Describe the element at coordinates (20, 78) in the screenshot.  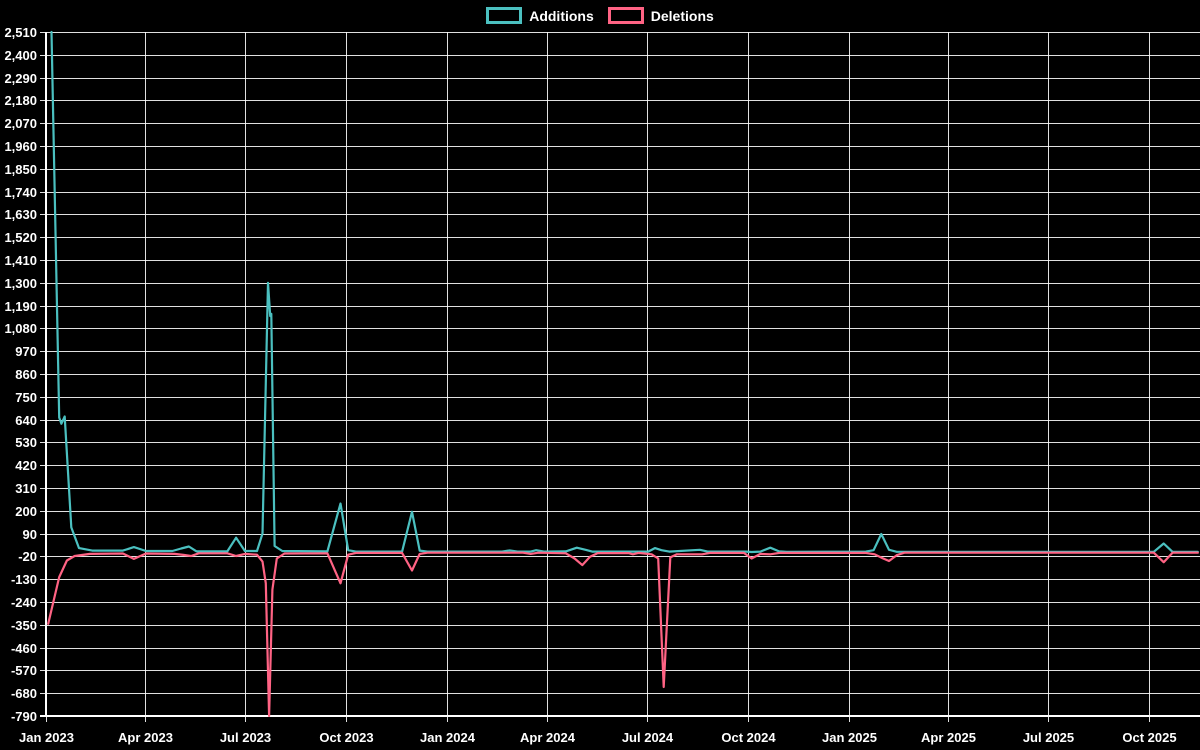
I see `y-tick-label: 2,290` at that location.